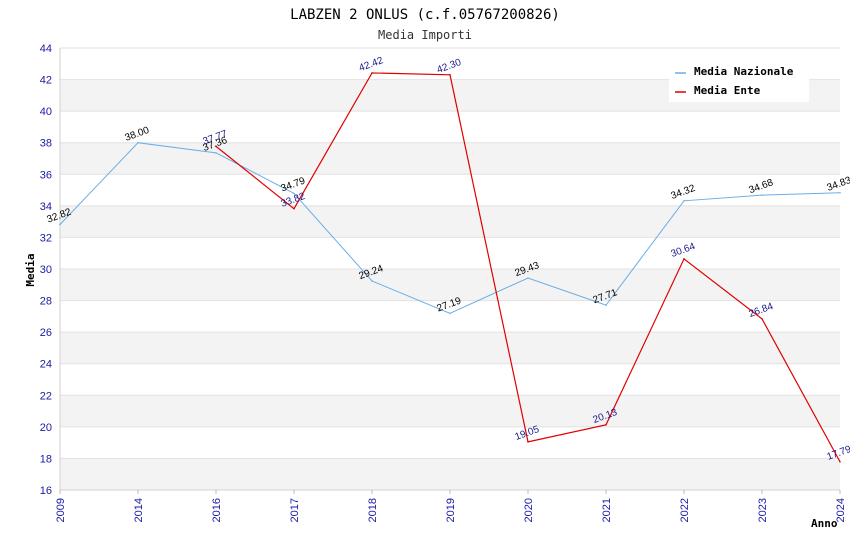 The image size is (850, 550). Describe the element at coordinates (841, 510) in the screenshot. I see `x-tick-label: 2024` at that location.